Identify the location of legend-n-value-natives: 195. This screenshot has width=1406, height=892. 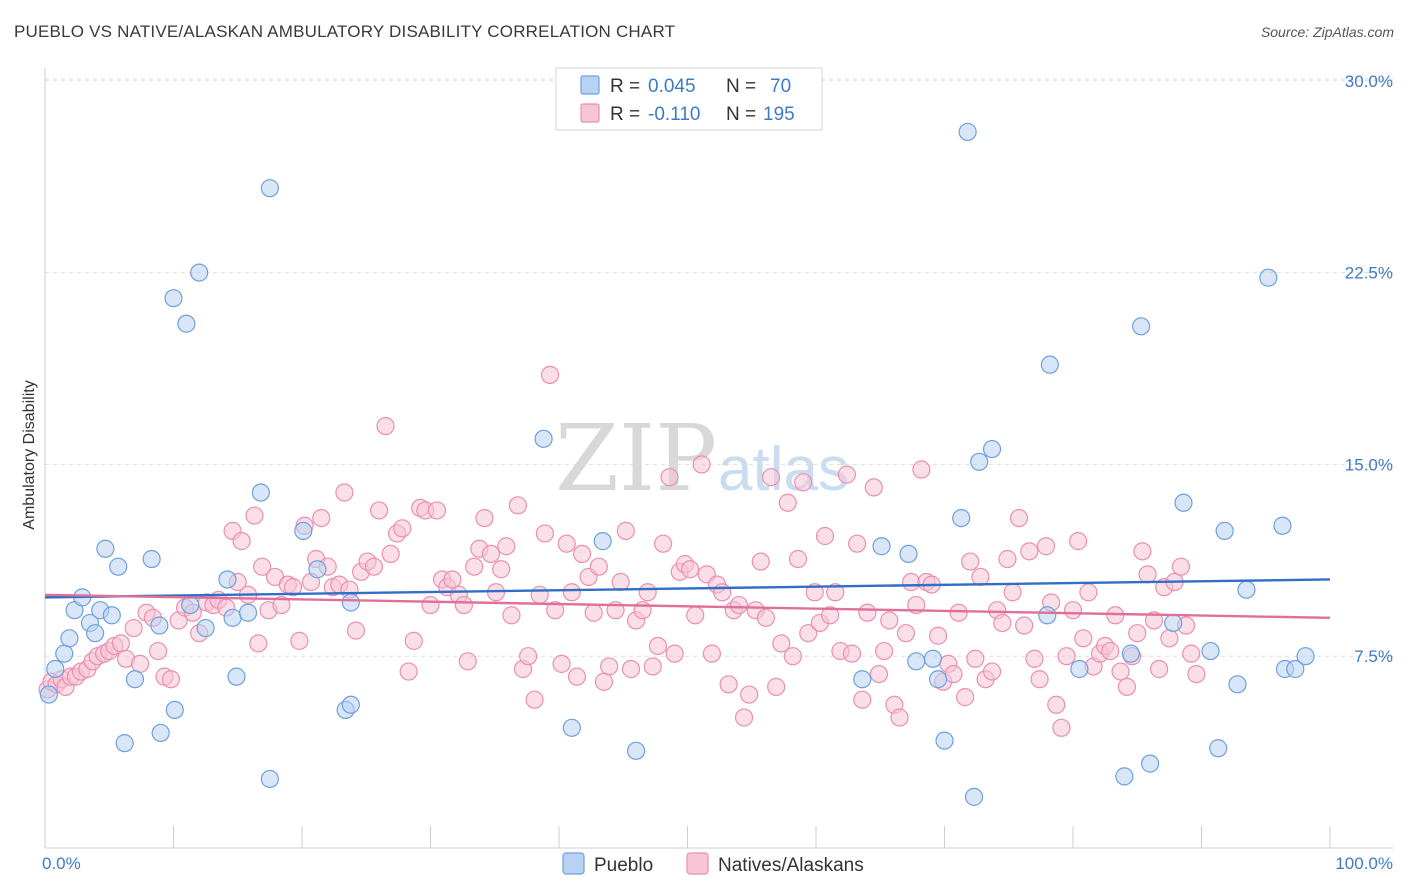
(779, 114).